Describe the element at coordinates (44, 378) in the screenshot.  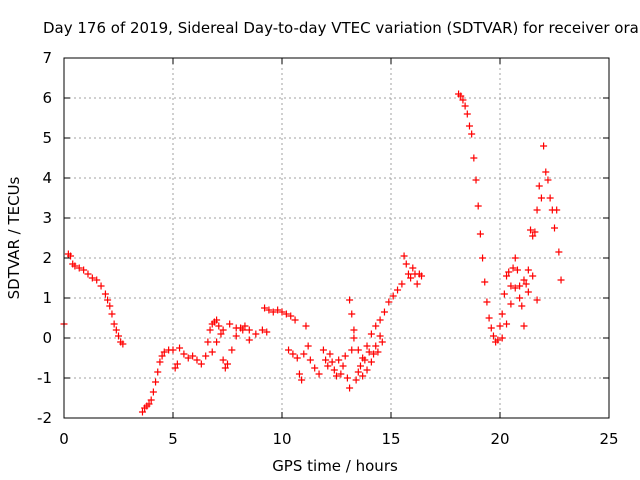
I see `y-tick-label: -1` at that location.